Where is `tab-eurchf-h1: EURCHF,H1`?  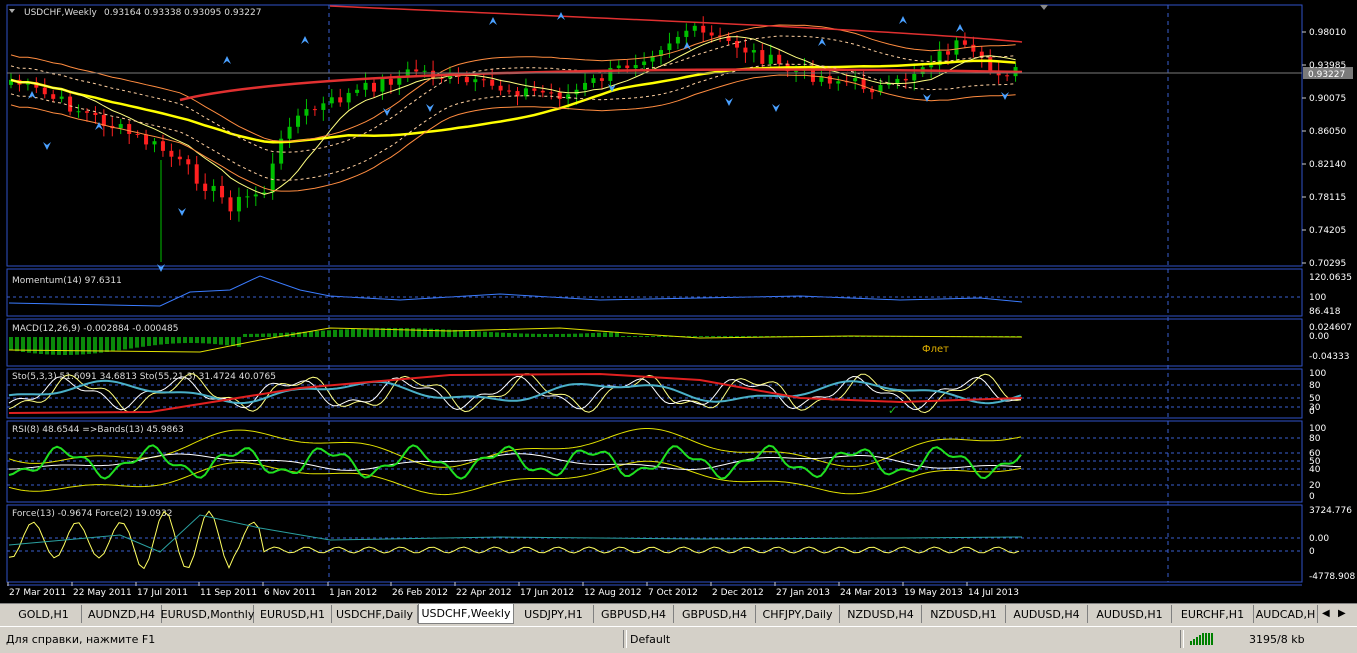
tab-eurchf-h1: EURCHF,H1 is located at coordinates (1213, 614).